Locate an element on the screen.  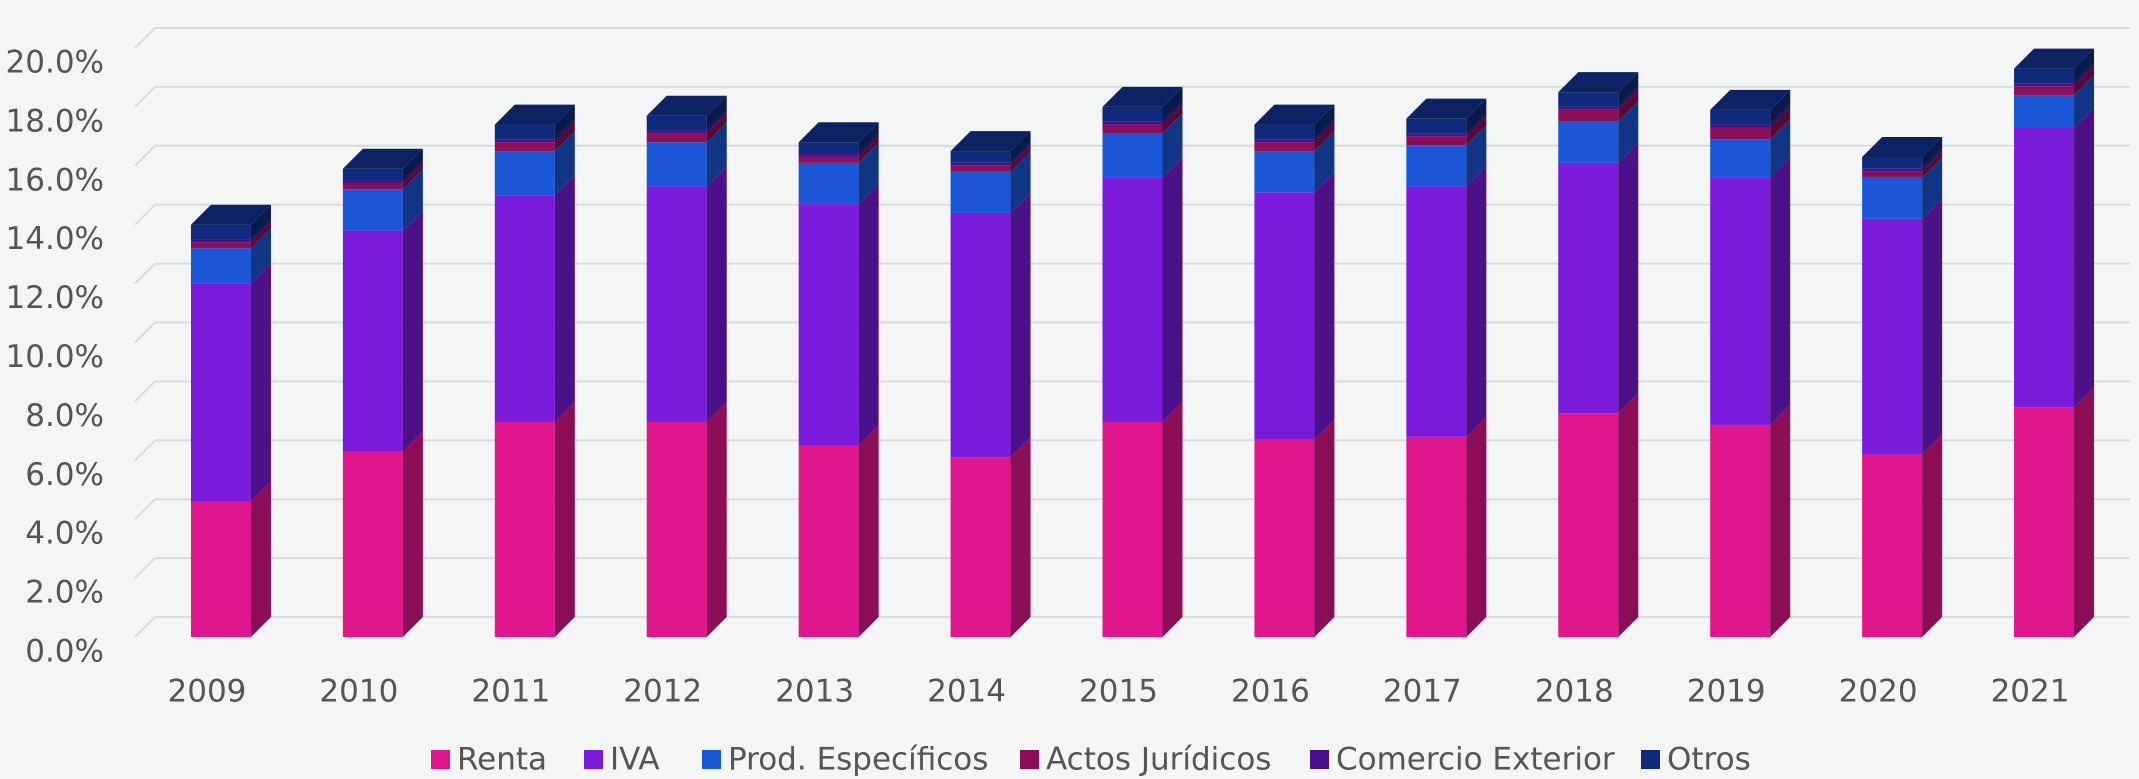
legend-label: Comercio Exterior is located at coordinates (1475, 760).